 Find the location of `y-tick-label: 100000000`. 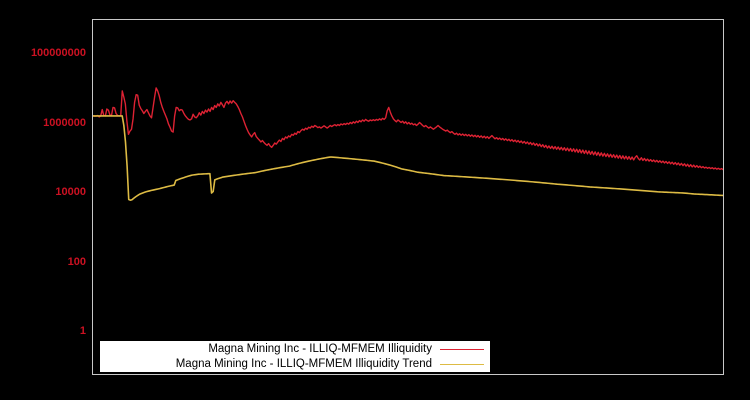

y-tick-label: 100000000 is located at coordinates (58, 53).